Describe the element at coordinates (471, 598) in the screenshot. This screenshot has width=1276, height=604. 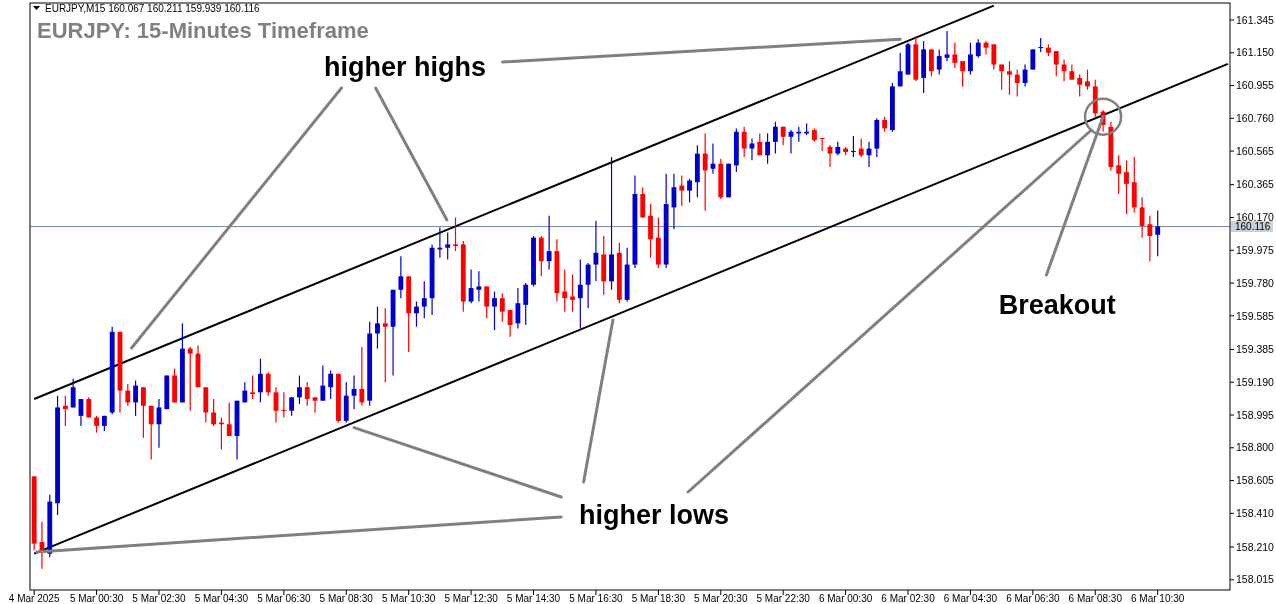
I see `x-tick-label: 5 Mar 12:30` at that location.